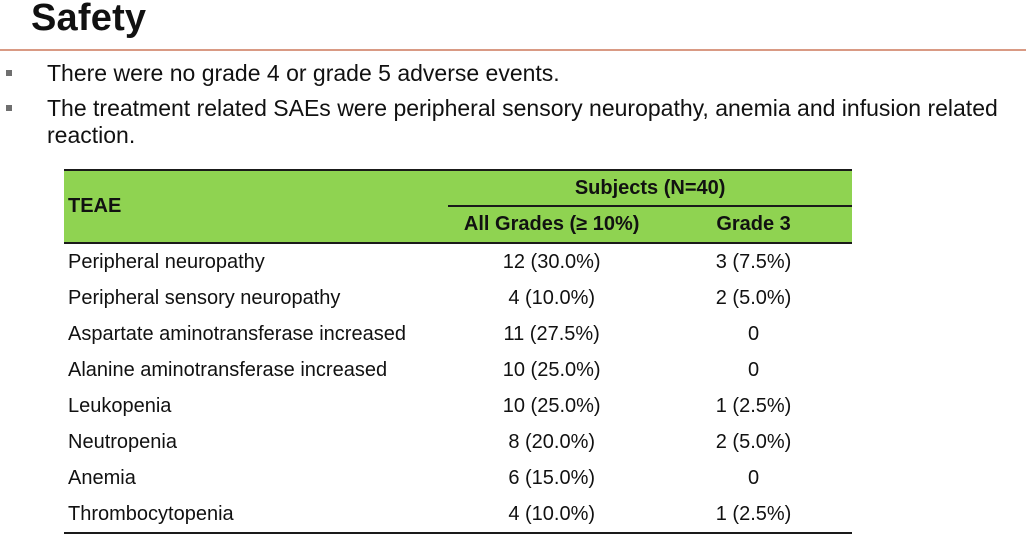 This screenshot has height=534, width=1026. I want to click on table-row: Leukopenia 10 (25.0%) 1 (2.5%), so click(458, 406).